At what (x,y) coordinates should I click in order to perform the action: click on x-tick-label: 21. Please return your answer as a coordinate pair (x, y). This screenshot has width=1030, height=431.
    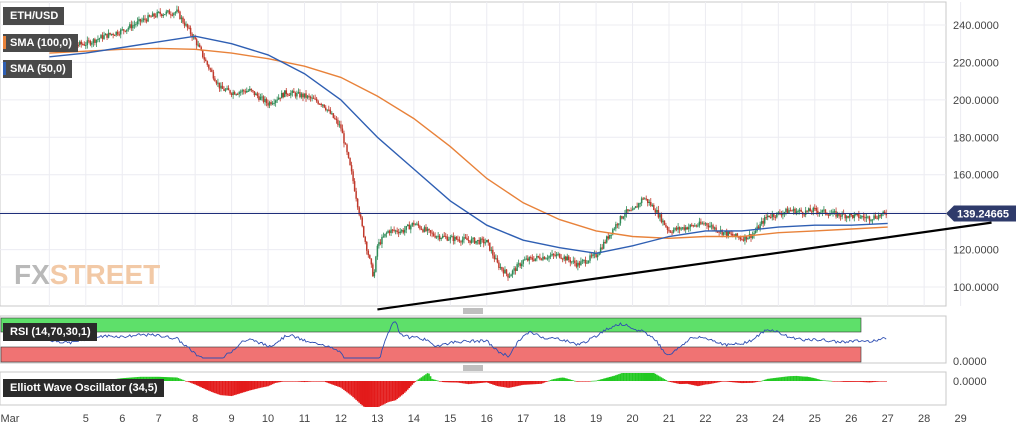
    Looking at the image, I should click on (669, 419).